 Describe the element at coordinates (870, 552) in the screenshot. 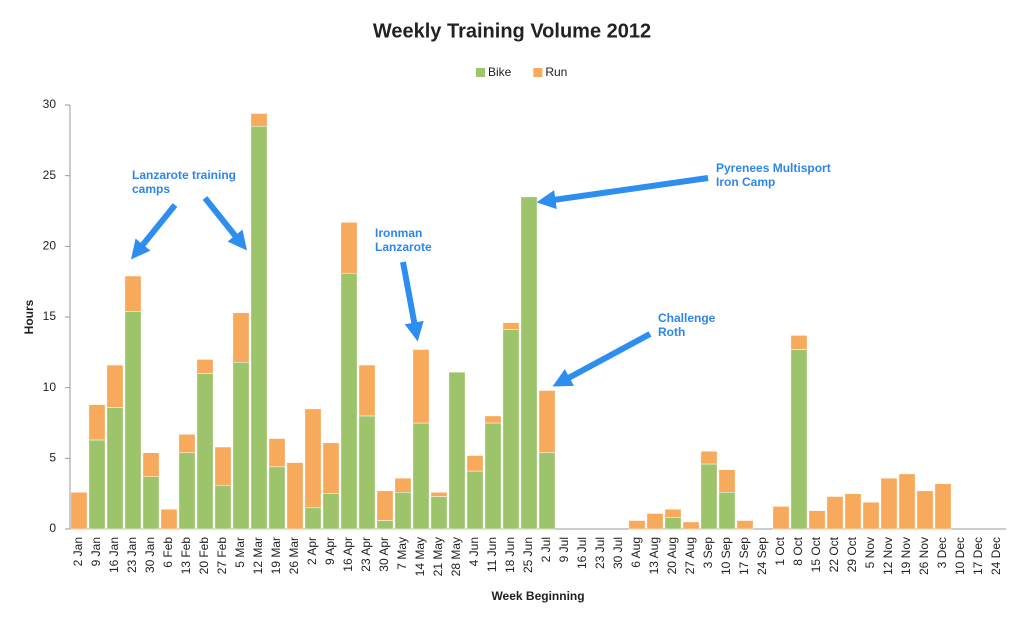

I see `x-tick-label: 5 Nov` at that location.